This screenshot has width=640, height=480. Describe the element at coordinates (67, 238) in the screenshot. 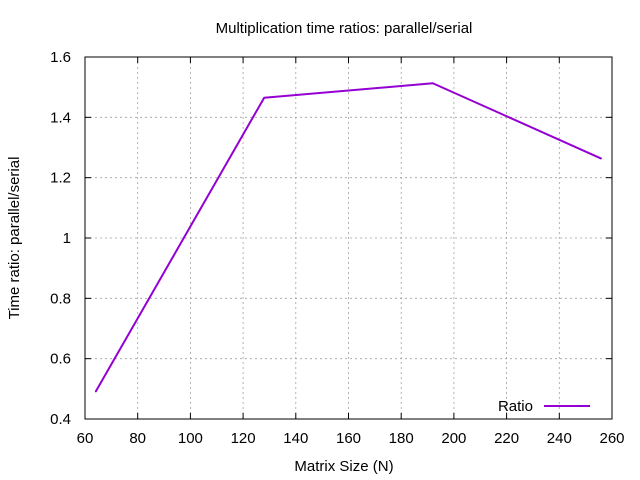

I see `y-tick-label: 1` at that location.